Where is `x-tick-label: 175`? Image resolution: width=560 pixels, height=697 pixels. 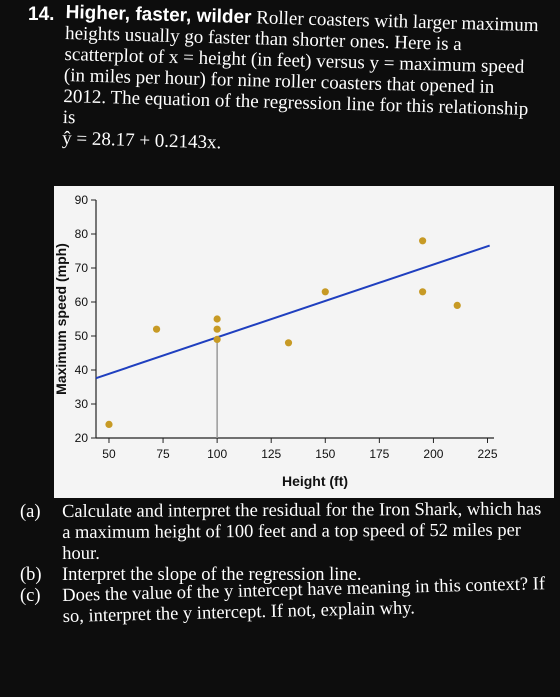
x-tick-label: 175 is located at coordinates (379, 454).